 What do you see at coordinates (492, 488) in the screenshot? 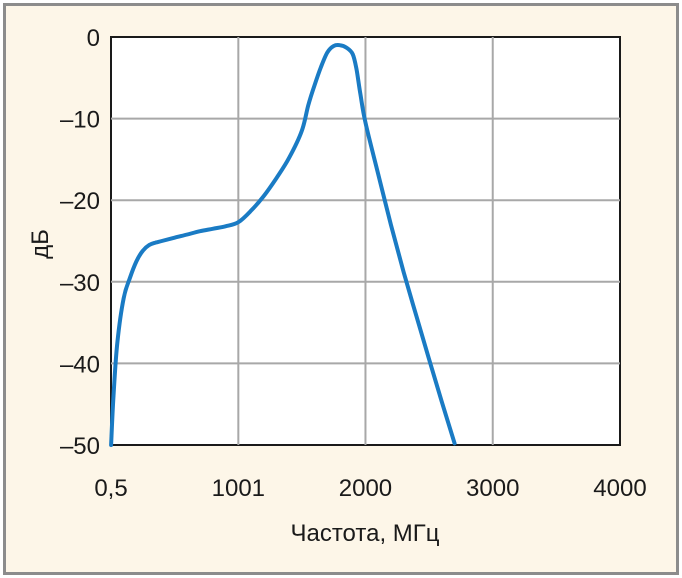
I see `x-tick-label: 3000` at bounding box center [492, 488].